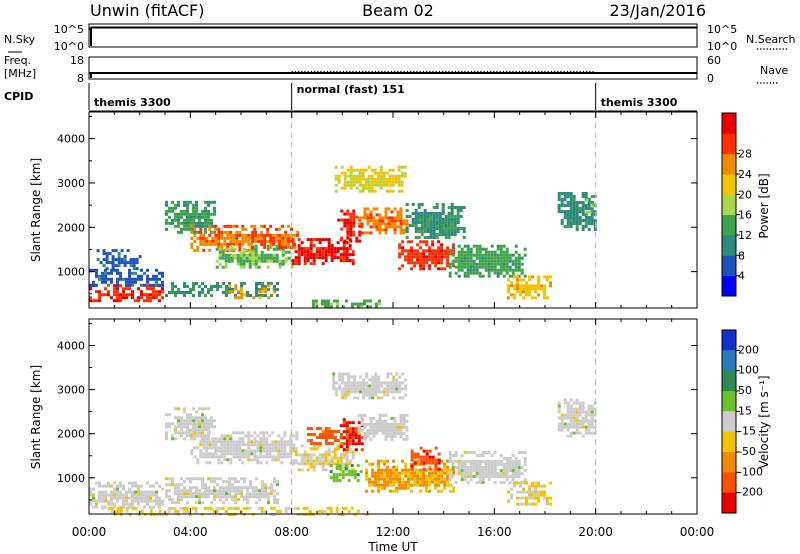  What do you see at coordinates (745, 174) in the screenshot?
I see `power-cbar-tick-label: 24` at bounding box center [745, 174].